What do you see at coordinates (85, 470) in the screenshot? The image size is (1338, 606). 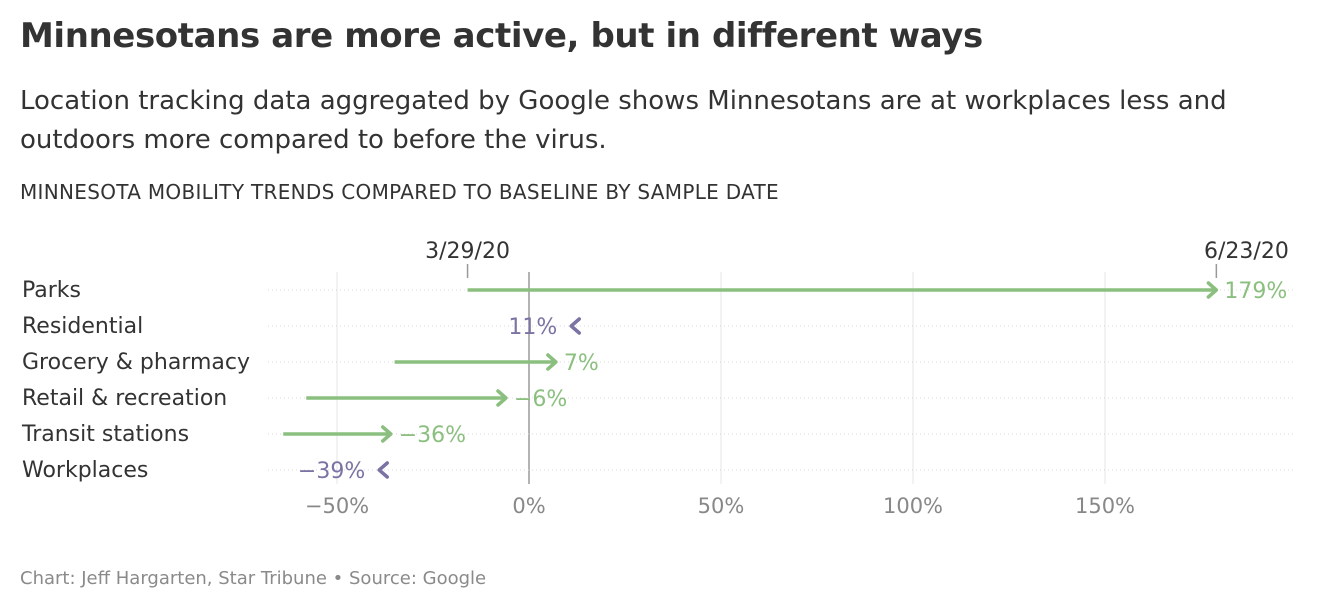 I see `category-label: Workplaces` at bounding box center [85, 470].